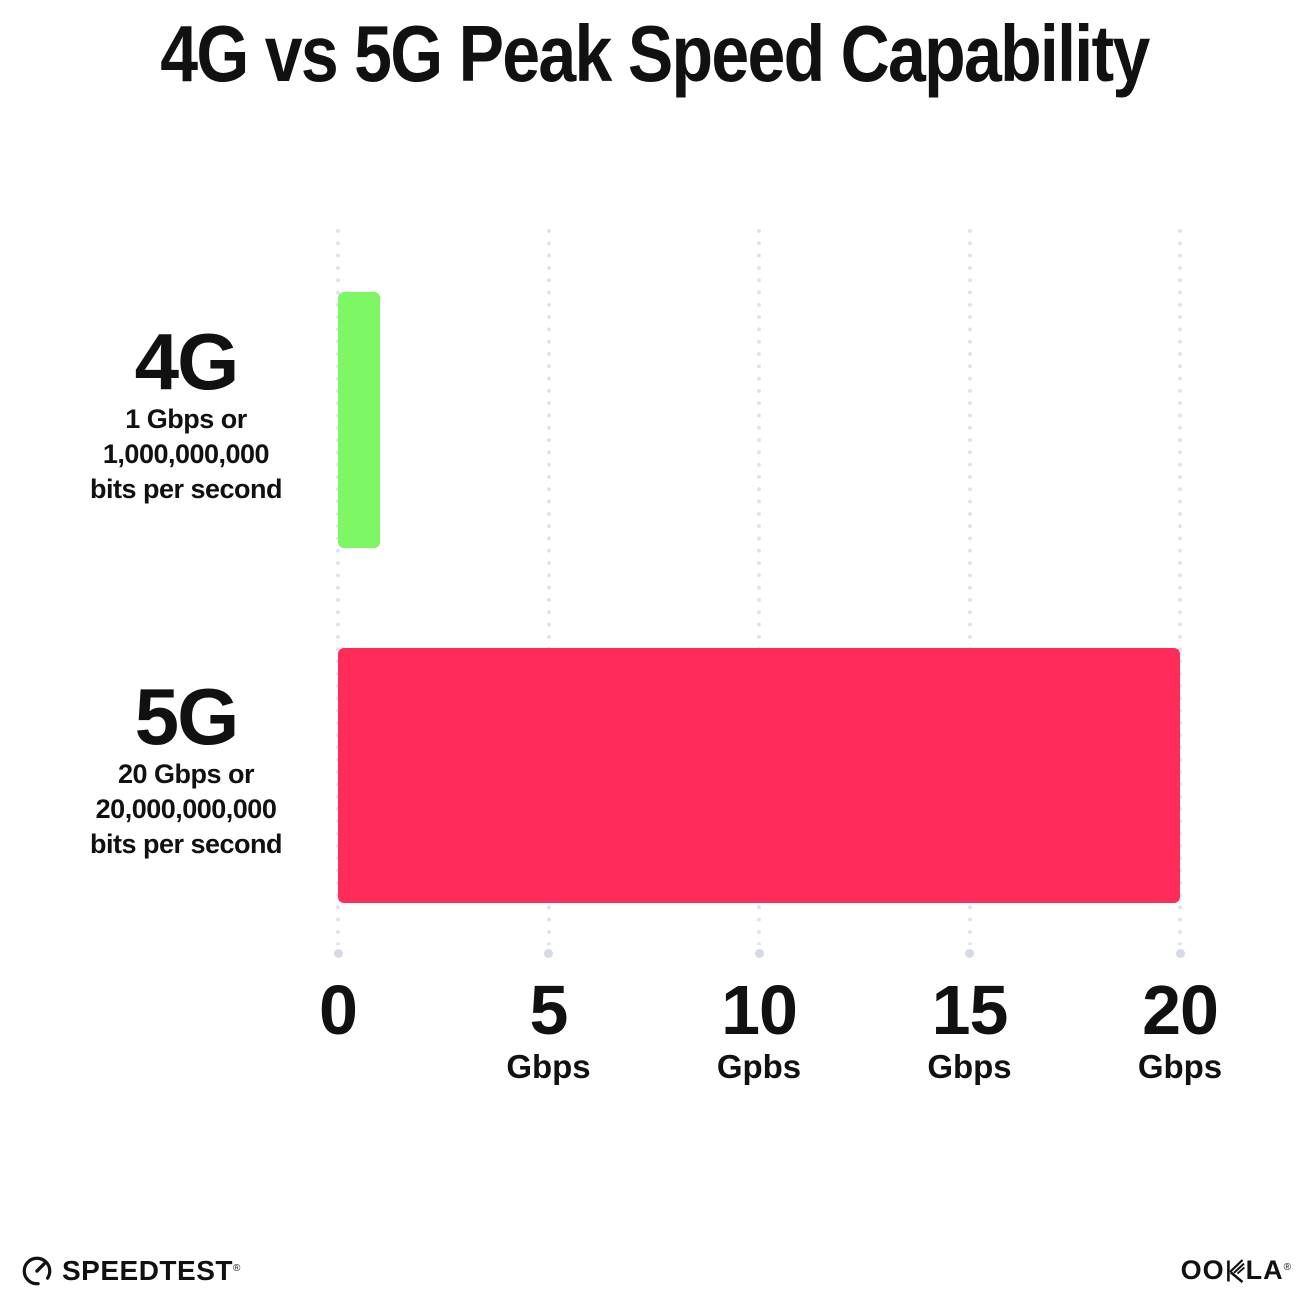 This screenshot has height=1315, width=1308. Describe the element at coordinates (549, 1010) in the screenshot. I see `x-tick-value: 5` at that location.